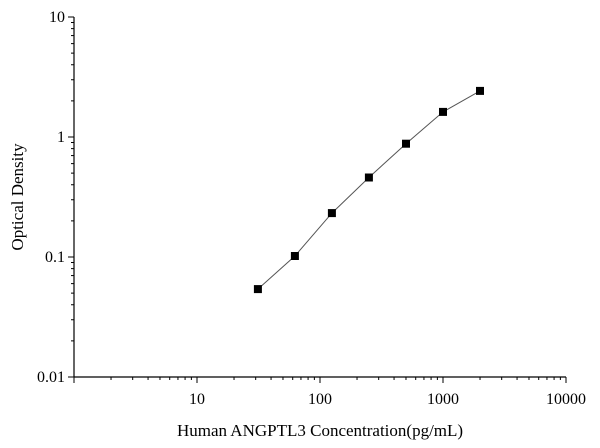  I want to click on y-axis-title: Optical Density, so click(17, 197).